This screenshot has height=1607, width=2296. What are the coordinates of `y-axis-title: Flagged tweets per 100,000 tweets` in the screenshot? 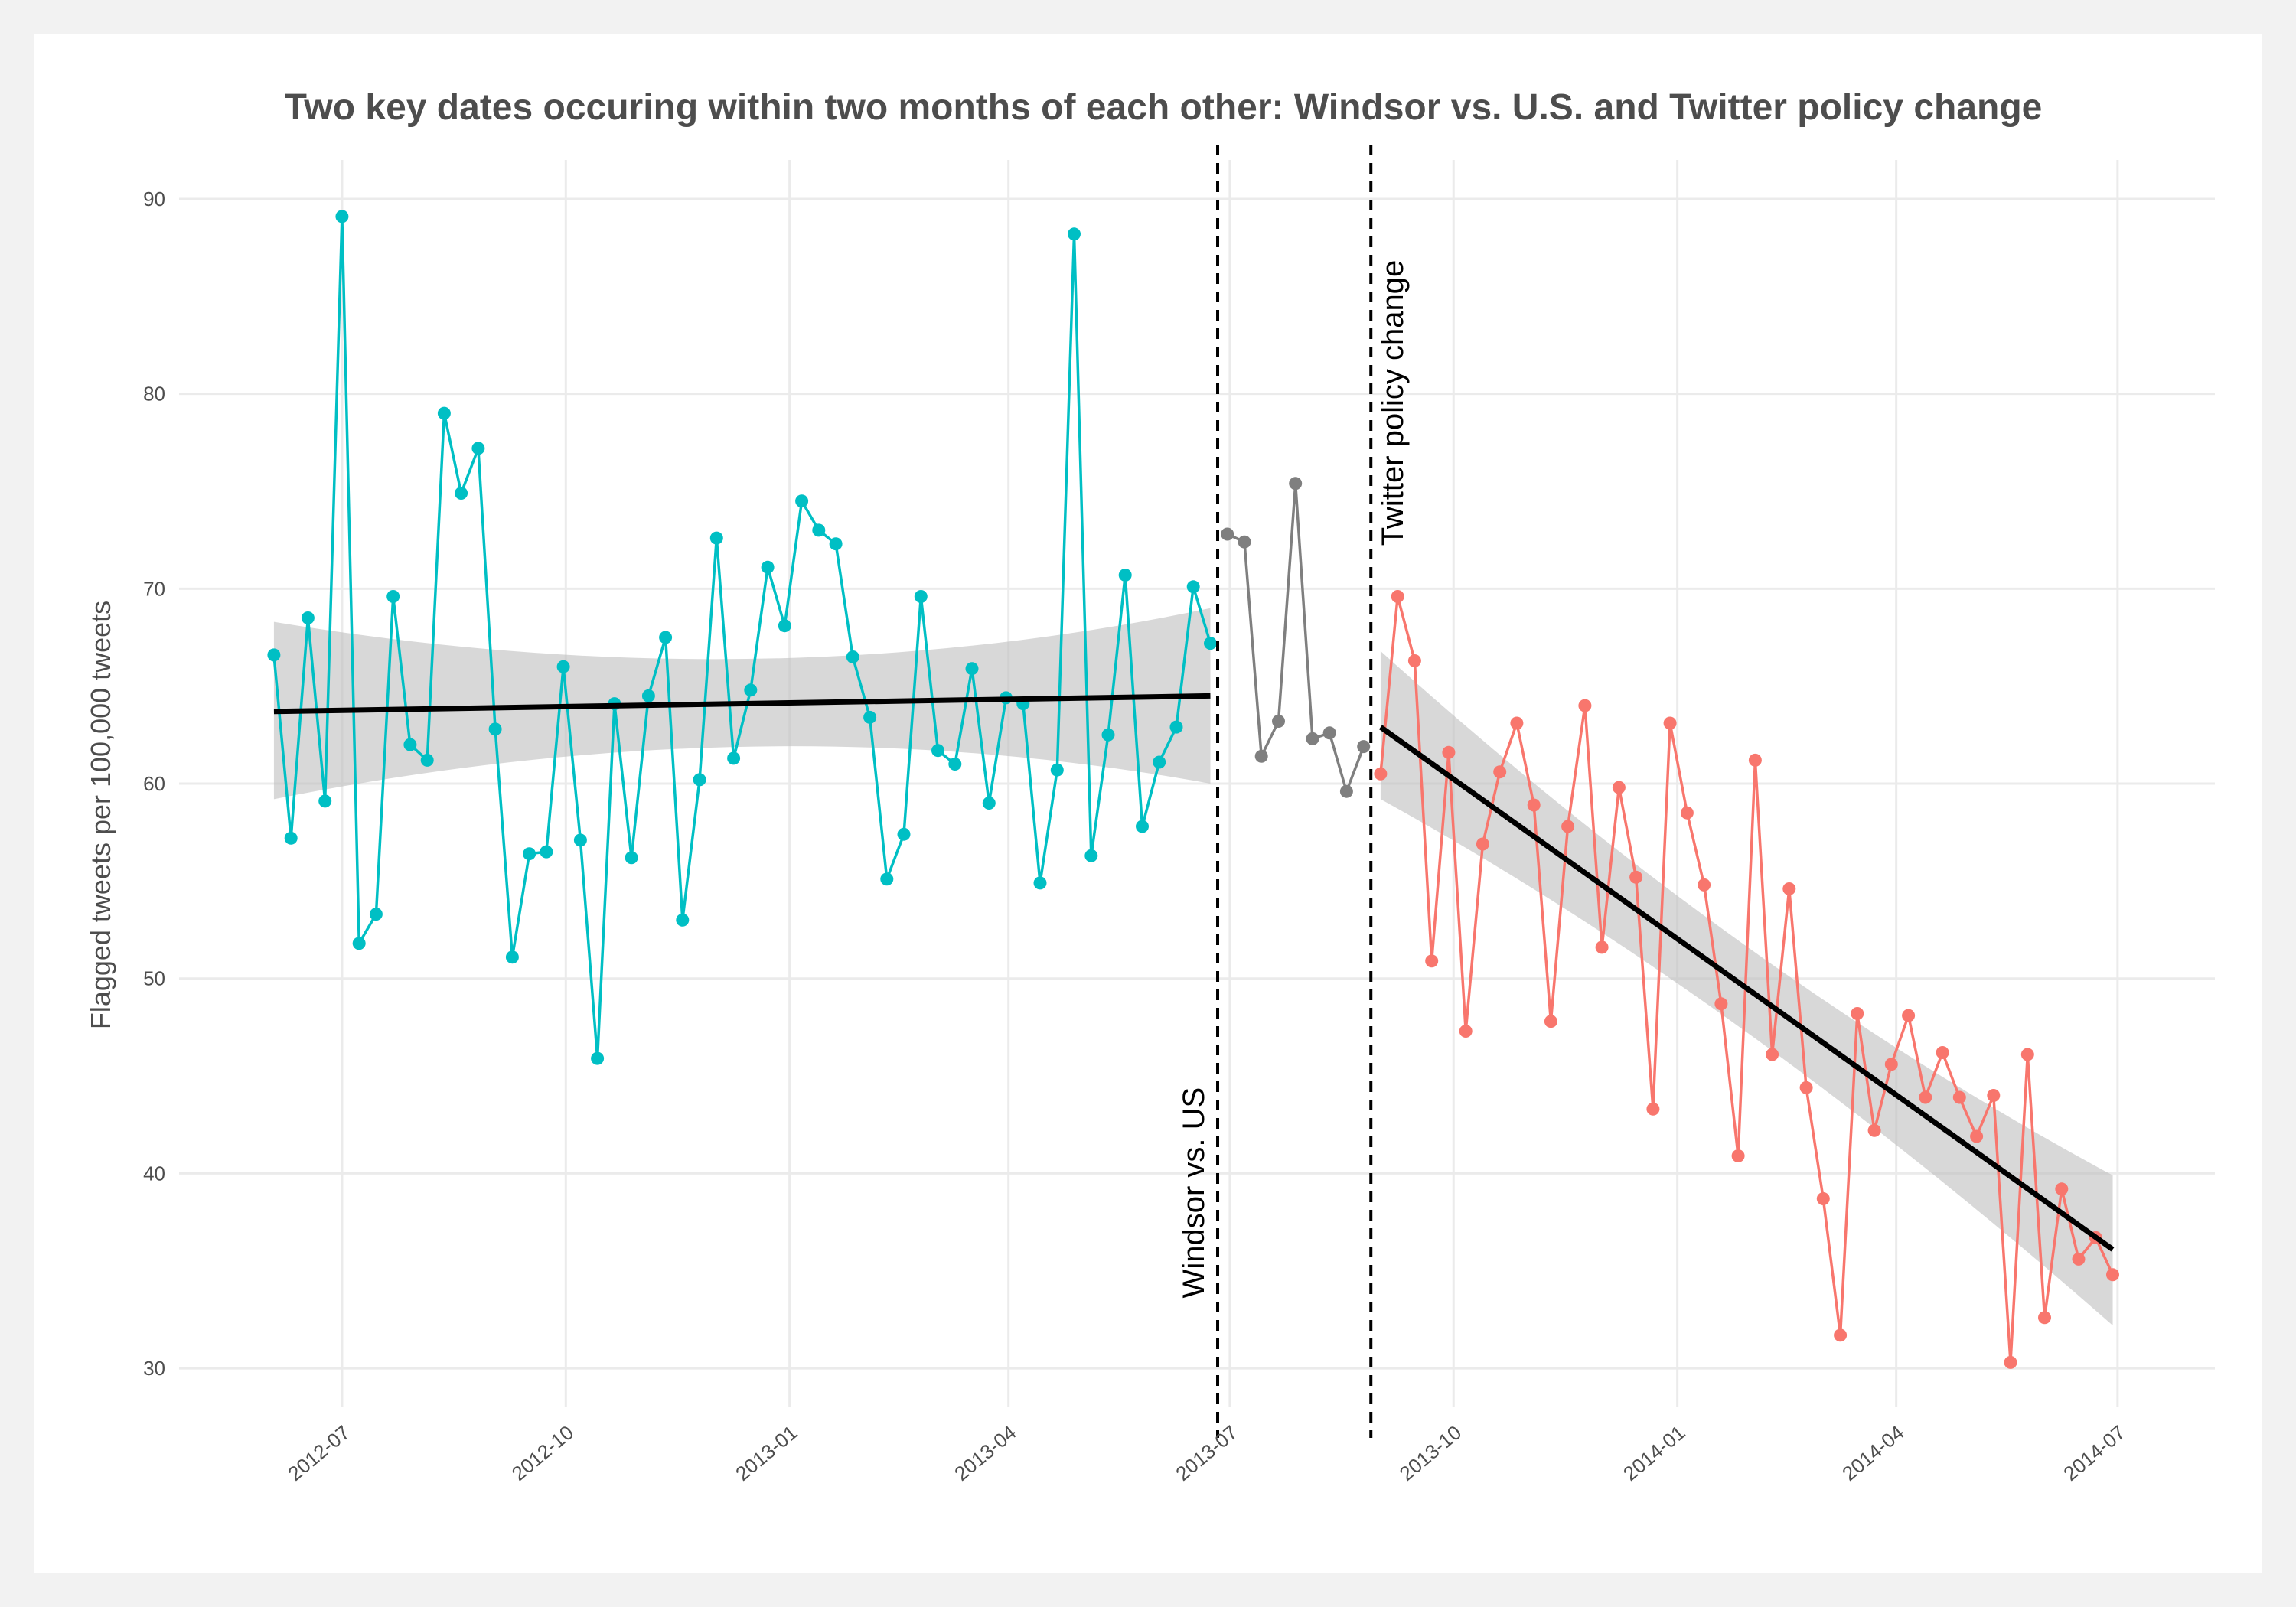 It's located at (100, 815).